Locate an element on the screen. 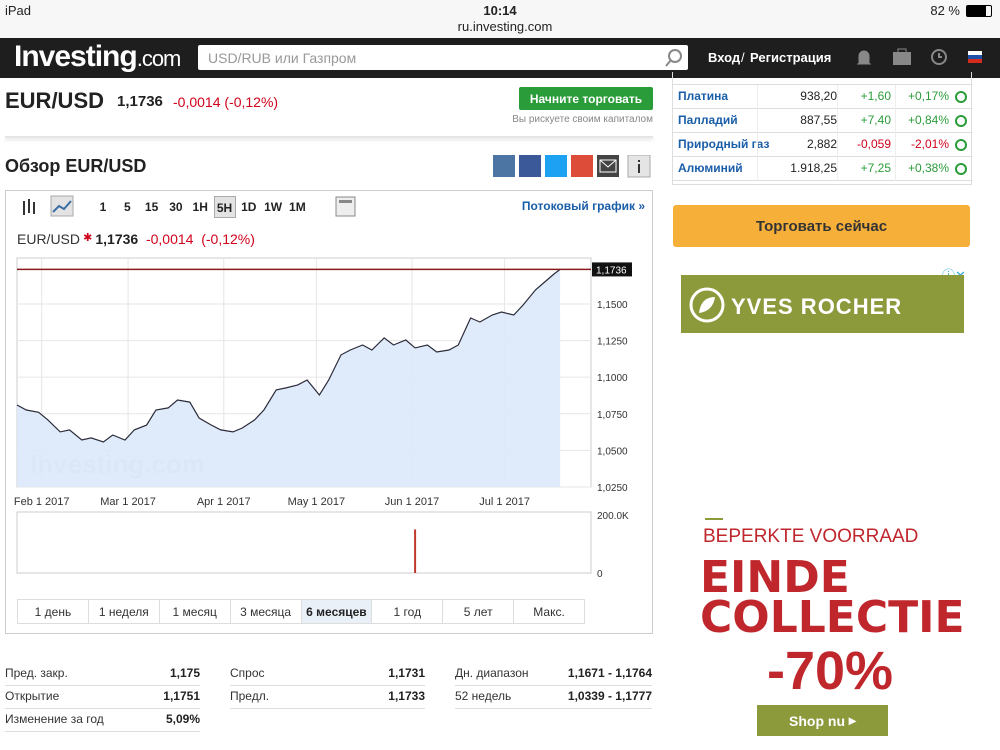 The image size is (1000, 750). chart-legend: EUR/USD ✱ 1,1736 -0,0014 (-0,12%) is located at coordinates (136, 239).